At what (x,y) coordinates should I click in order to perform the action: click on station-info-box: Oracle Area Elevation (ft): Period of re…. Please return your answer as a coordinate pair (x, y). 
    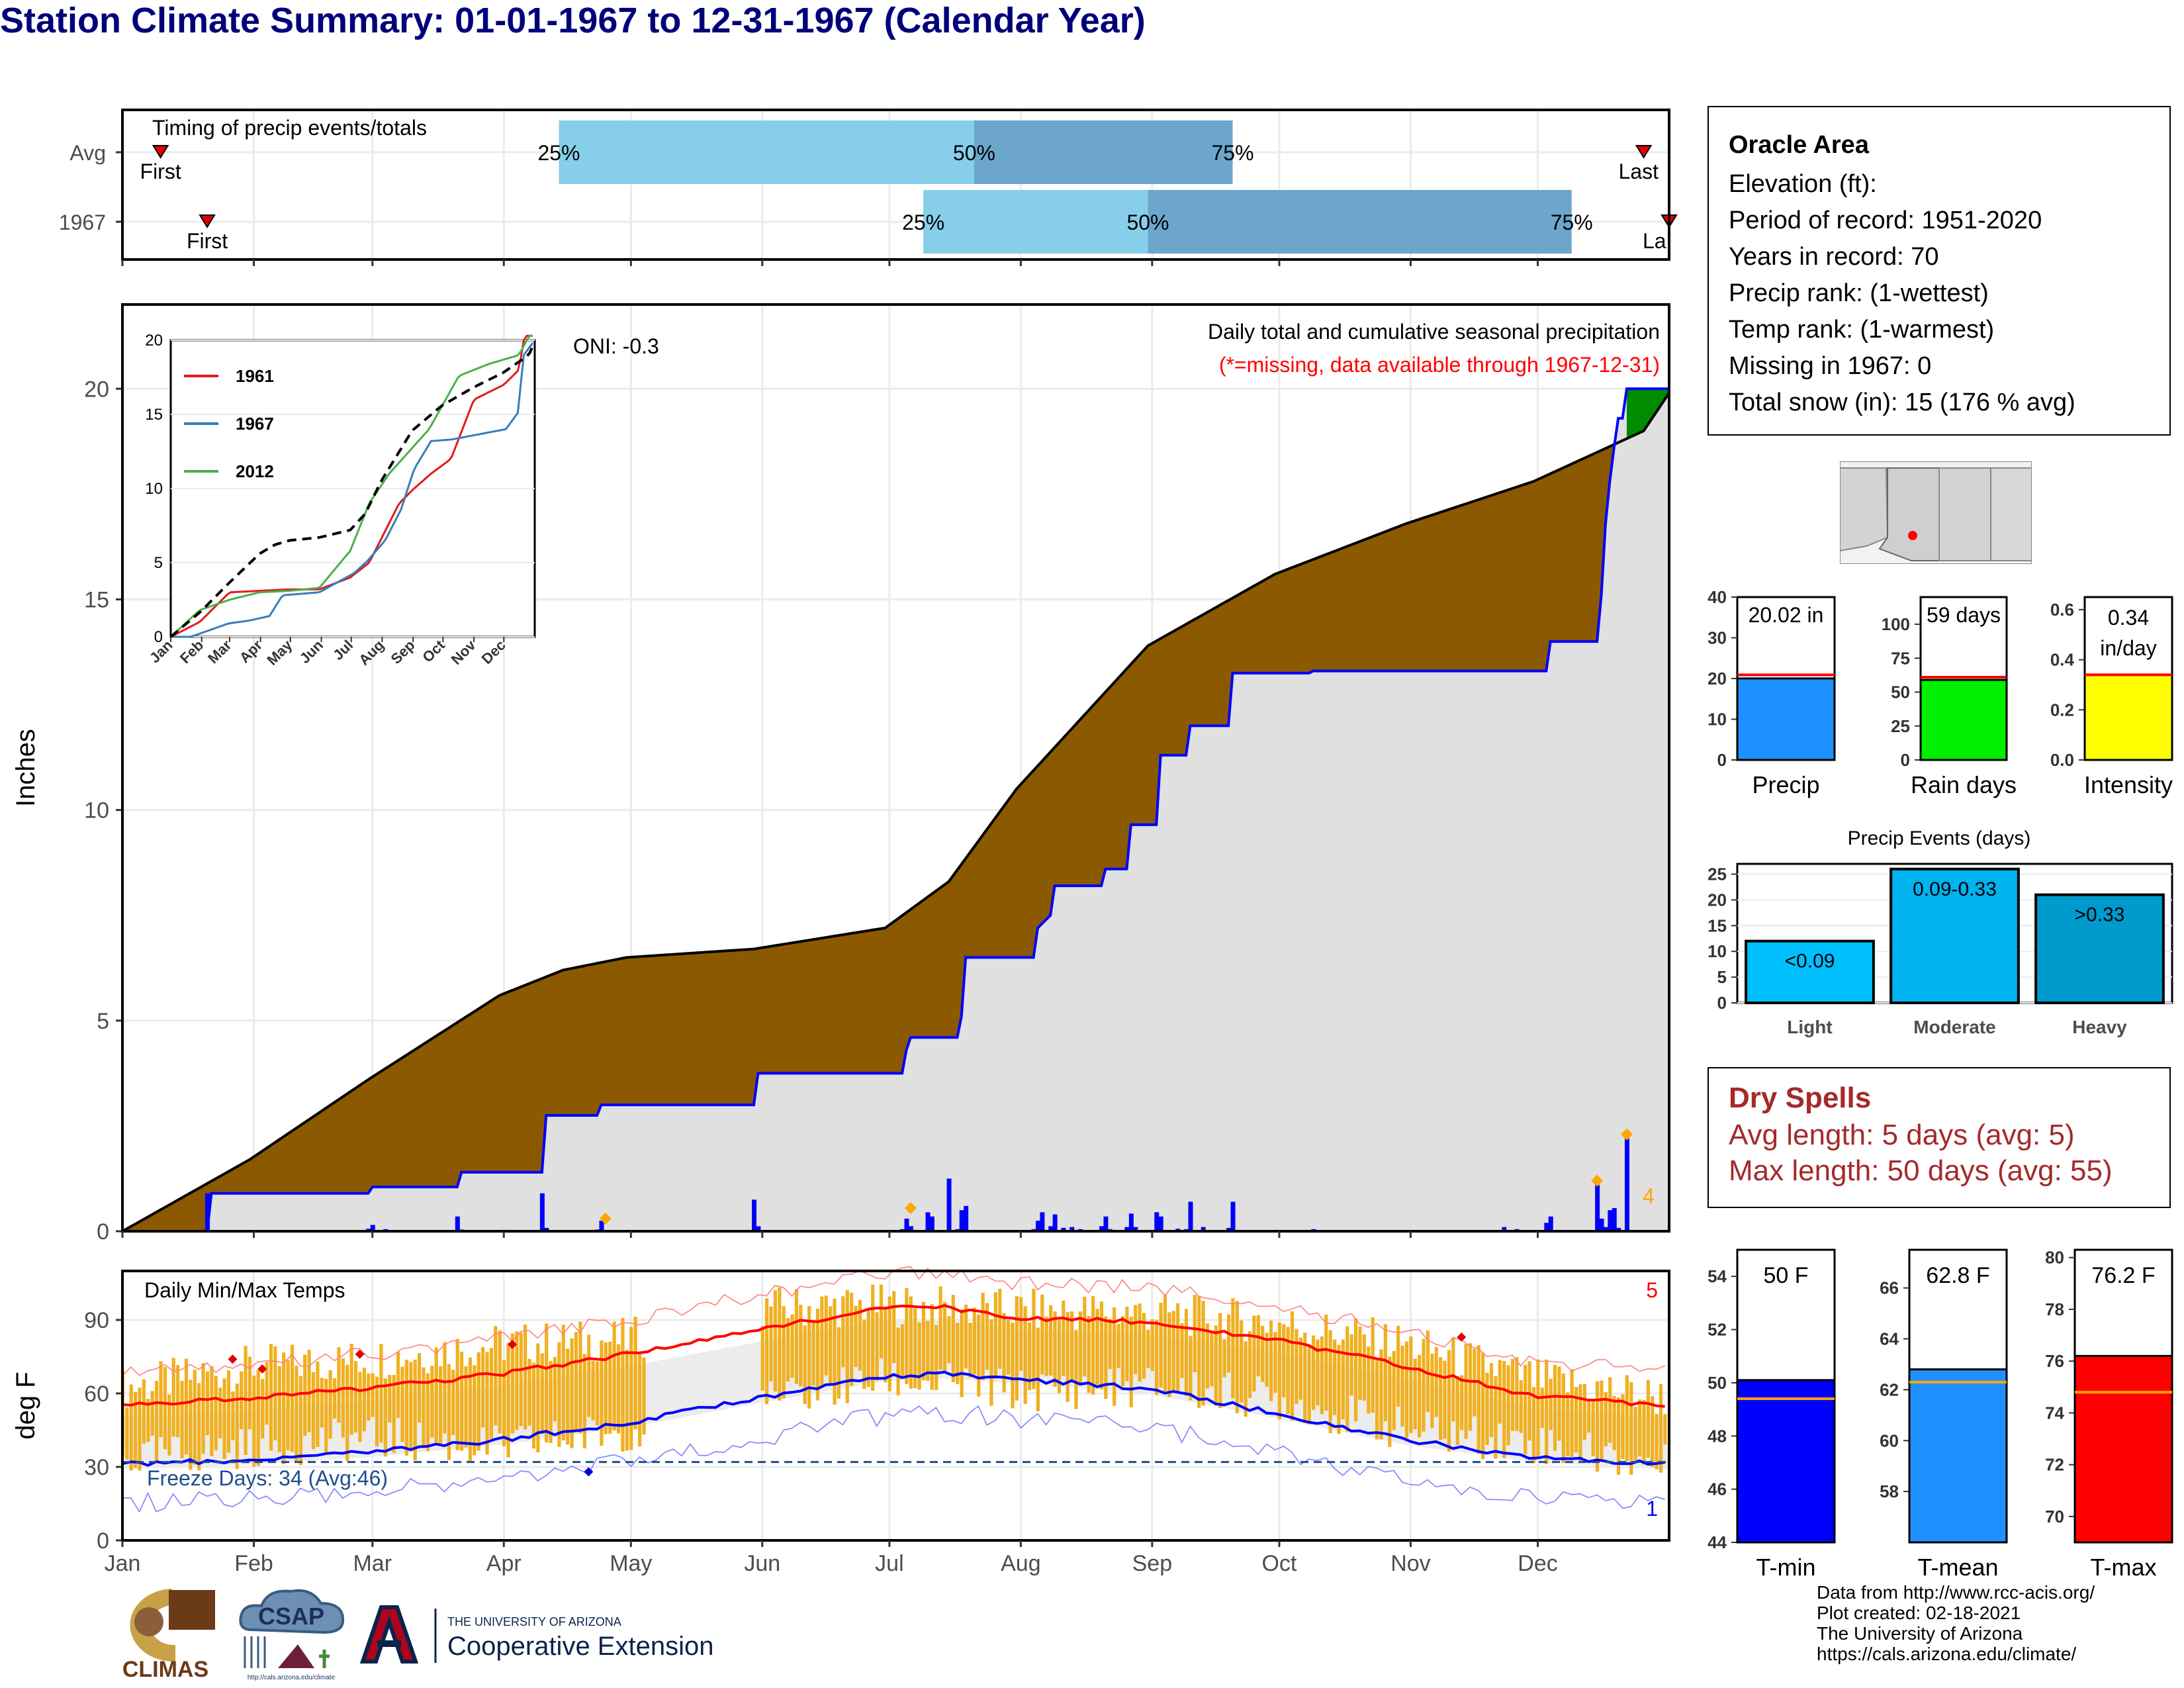
    Looking at the image, I should click on (1939, 271).